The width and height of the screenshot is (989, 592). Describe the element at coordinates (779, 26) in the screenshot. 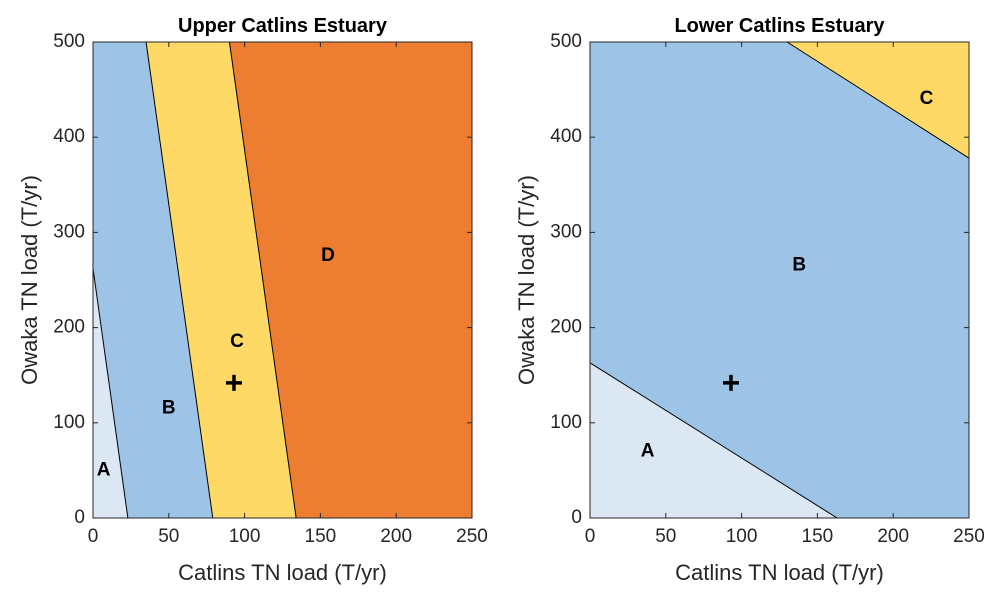

I see `chart-title: Lower Catlins Estuary` at that location.